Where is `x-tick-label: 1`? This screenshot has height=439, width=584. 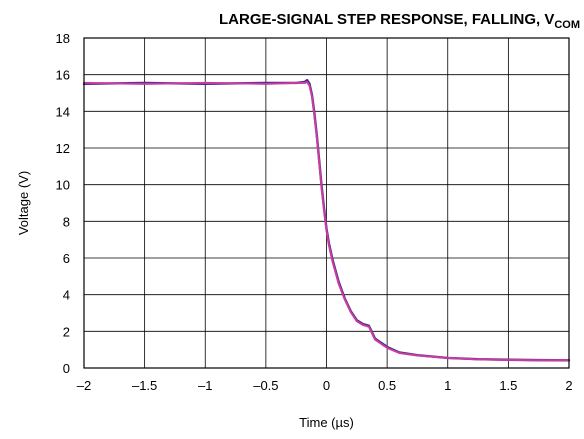
x-tick-label: 1 is located at coordinates (447, 385).